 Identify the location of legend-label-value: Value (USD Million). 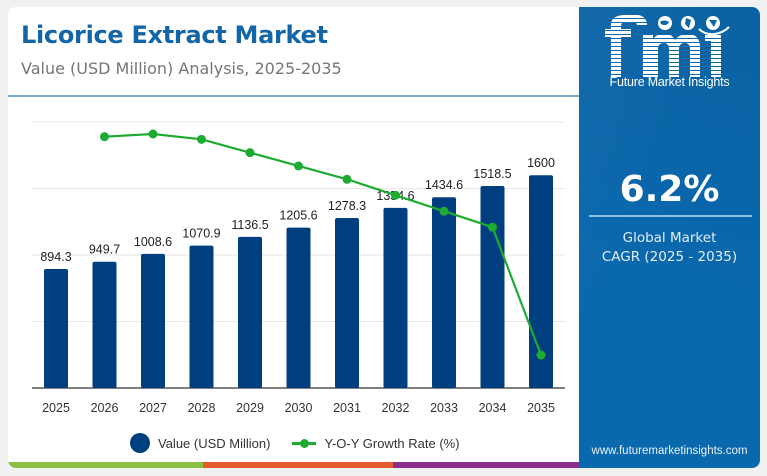
(214, 443).